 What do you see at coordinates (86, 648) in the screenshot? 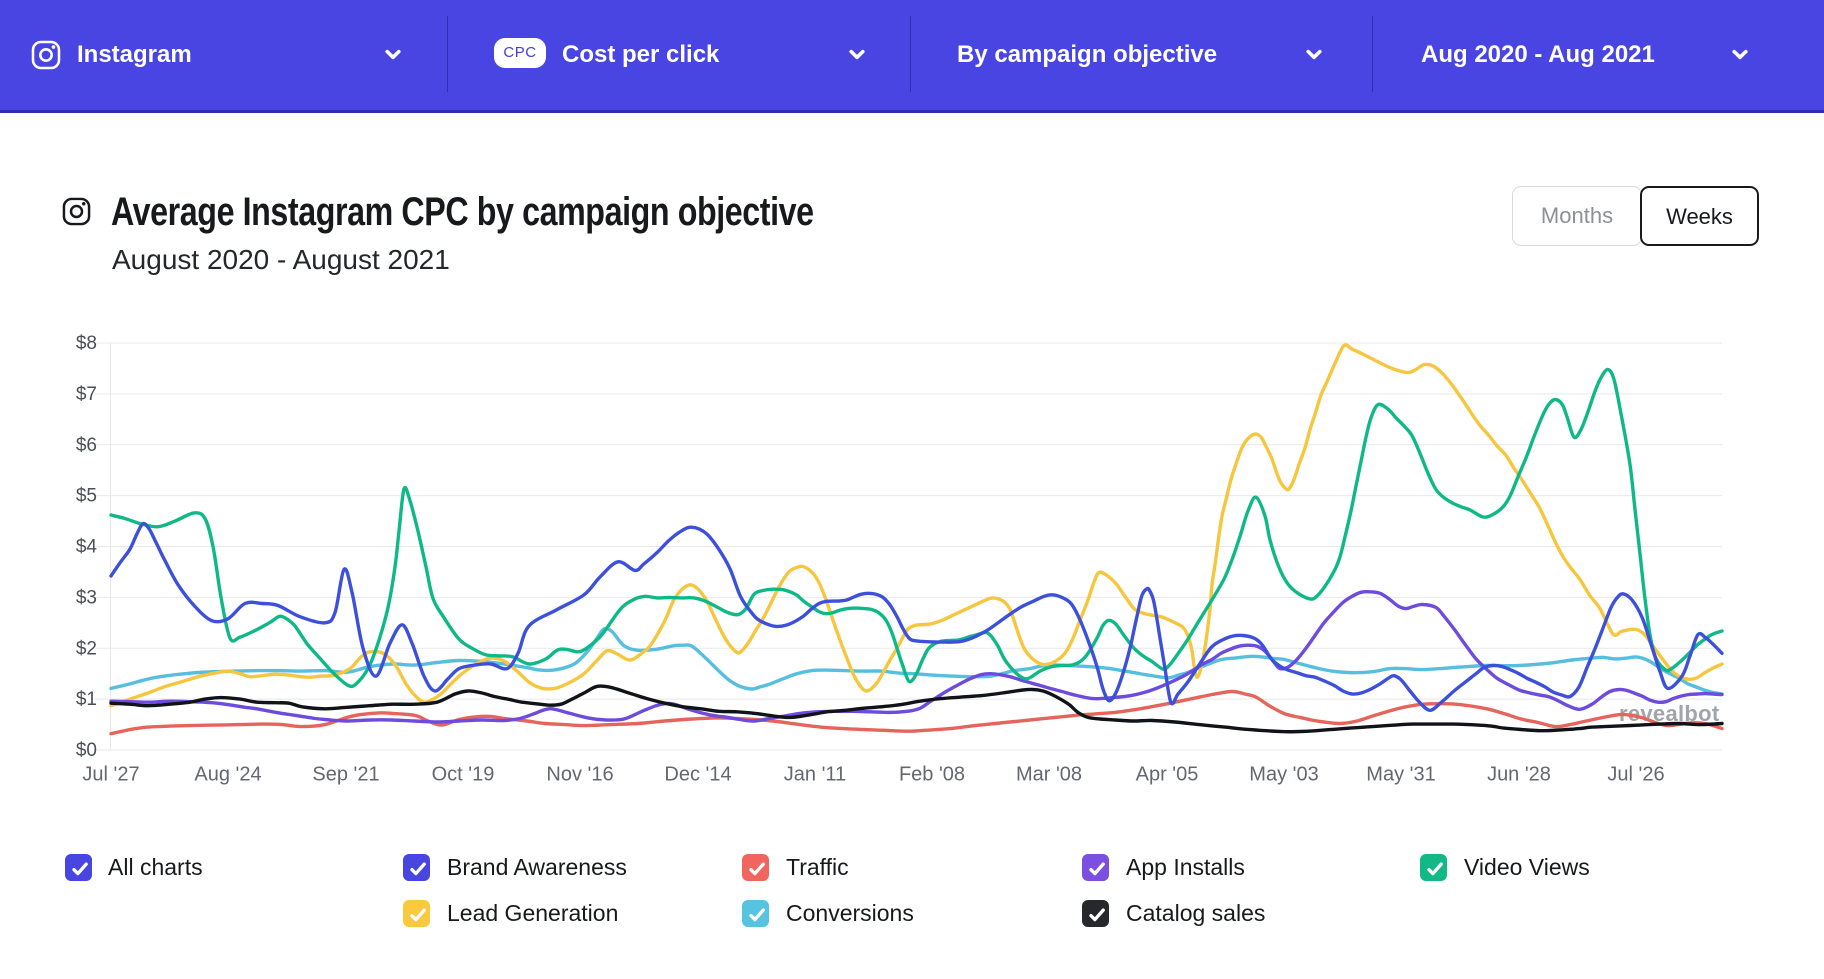
I see `svg-text: $2` at bounding box center [86, 648].